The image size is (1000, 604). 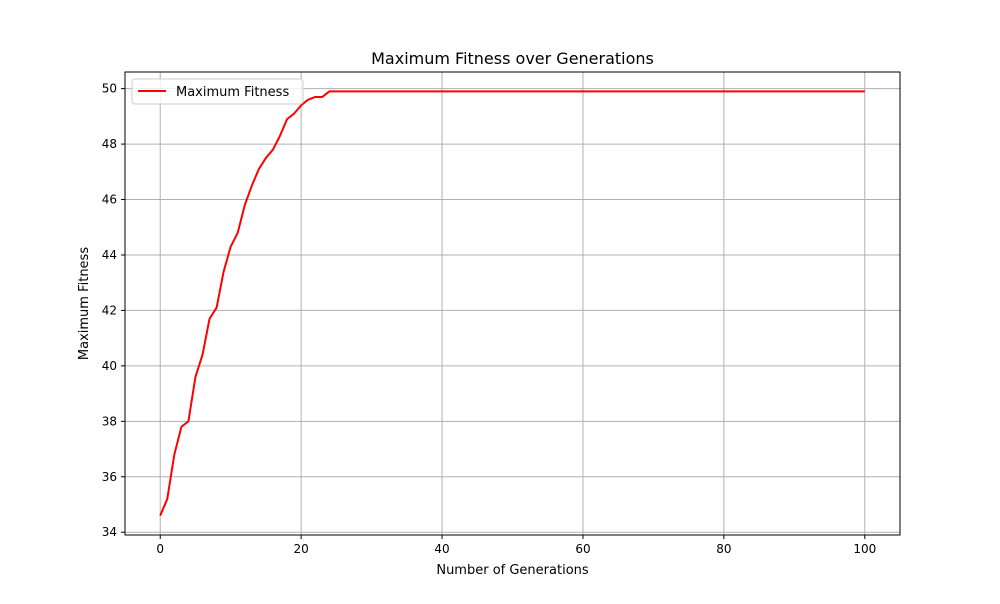 What do you see at coordinates (109, 532) in the screenshot?
I see `y-tick-label: 34` at bounding box center [109, 532].